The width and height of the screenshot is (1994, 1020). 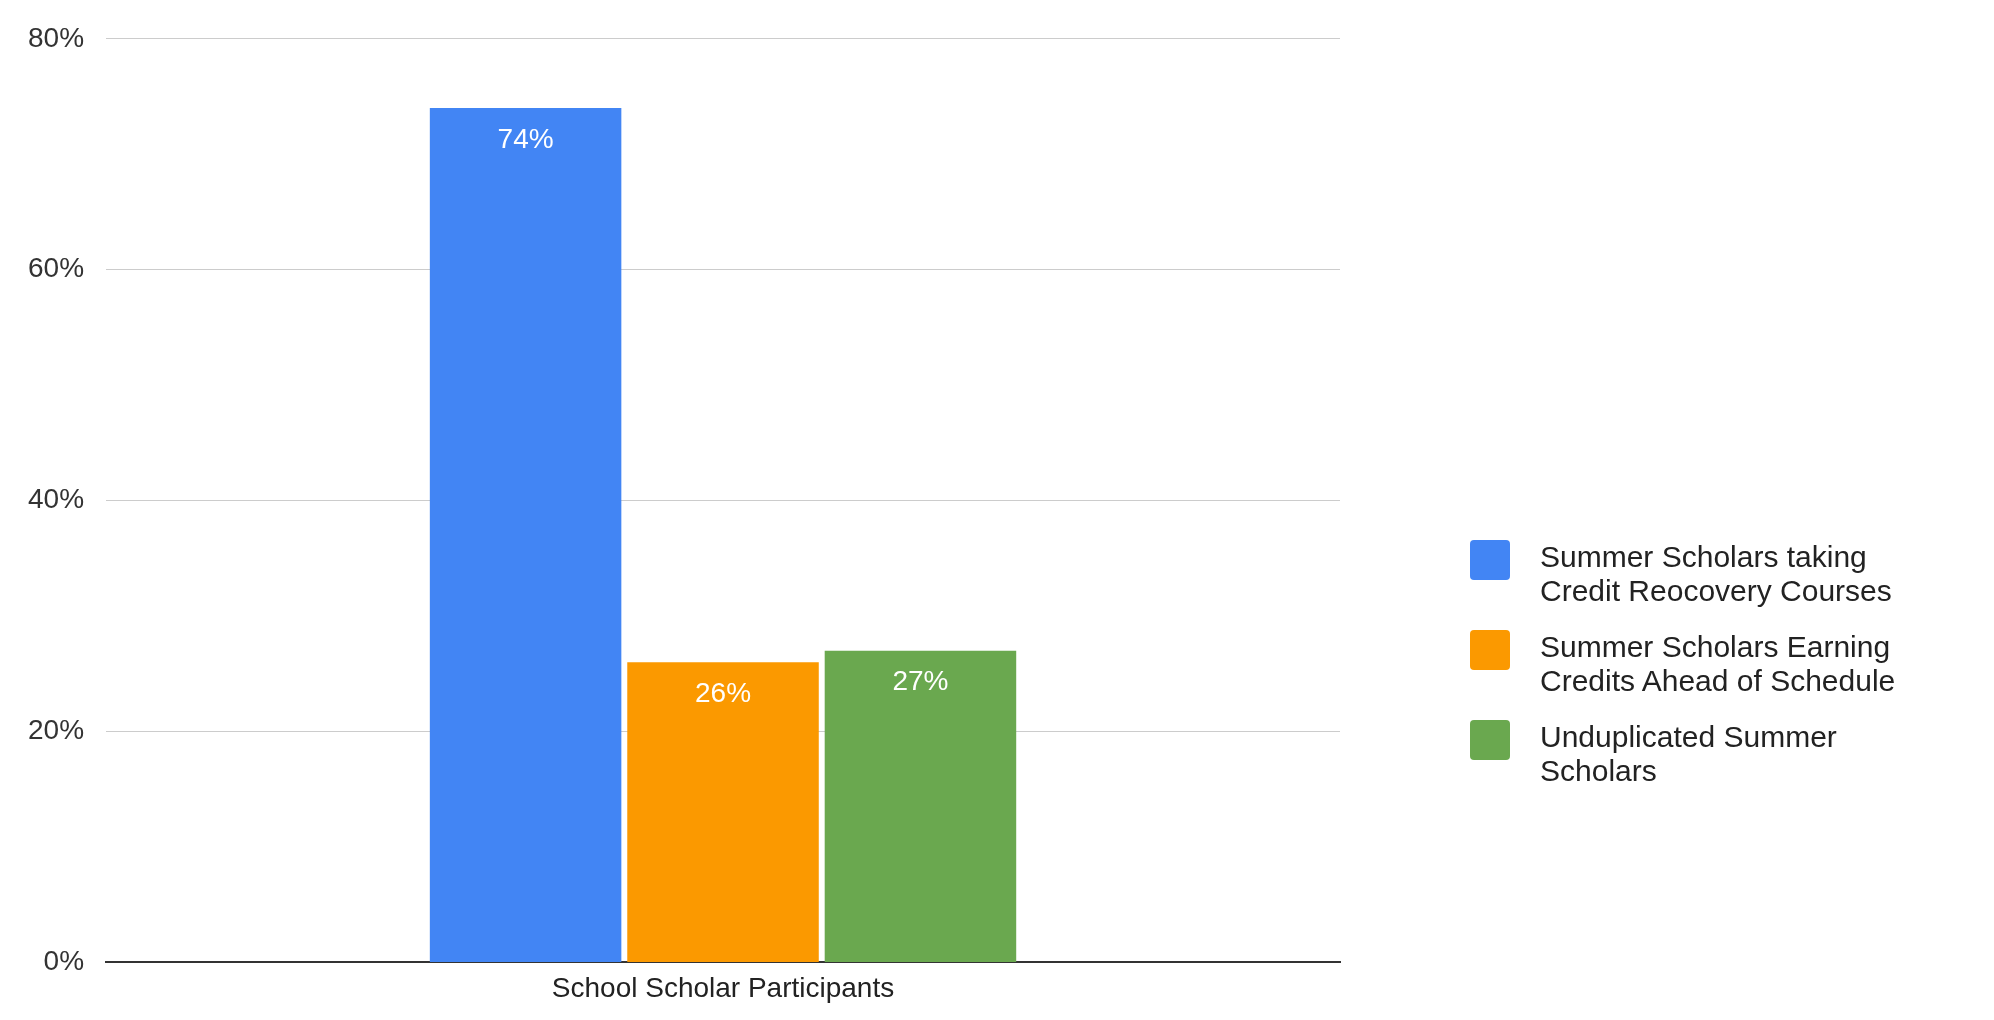 I want to click on x-tick-label: School Scholar Participants, so click(x=723, y=987).